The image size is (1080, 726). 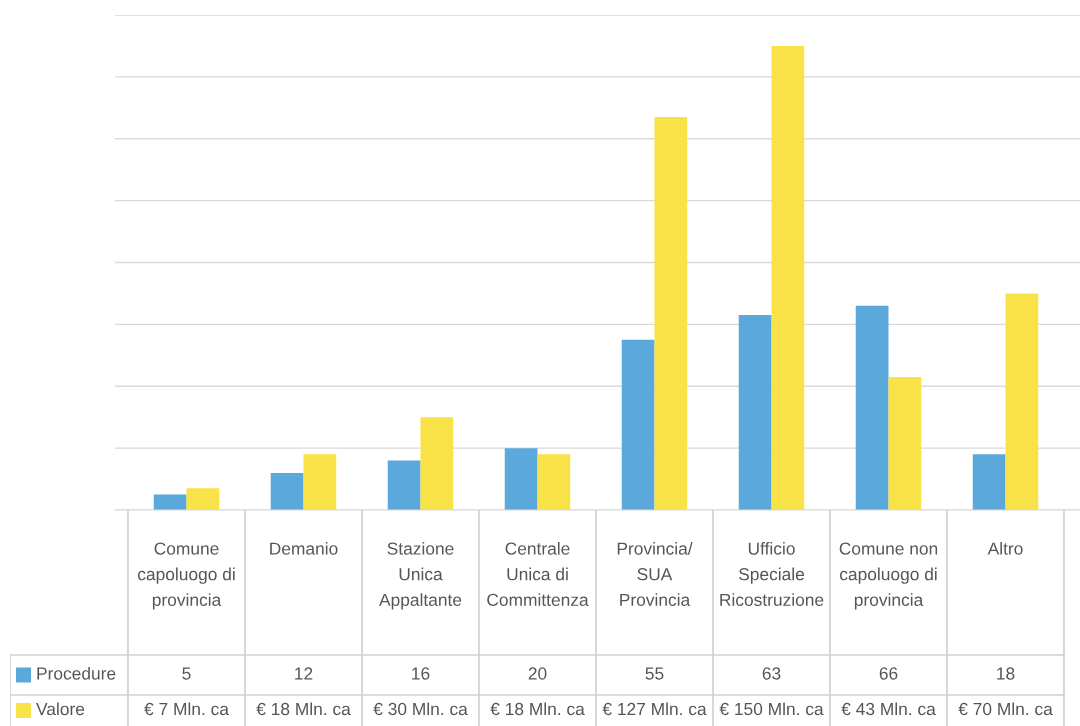 I want to click on data-label: 55, so click(x=654, y=673).